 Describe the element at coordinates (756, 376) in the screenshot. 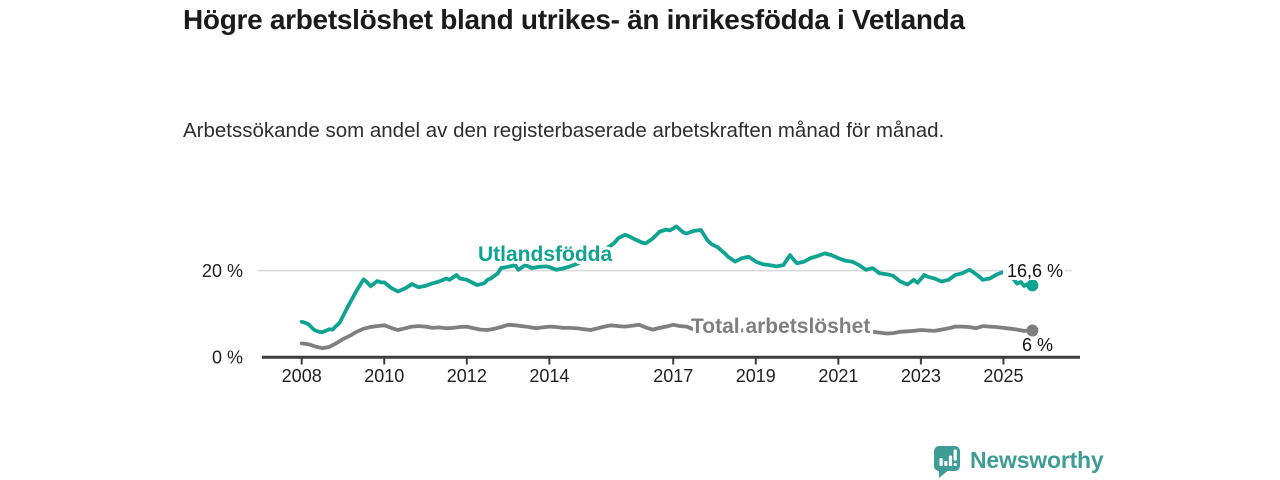

I see `x-tick-label: 2019` at that location.